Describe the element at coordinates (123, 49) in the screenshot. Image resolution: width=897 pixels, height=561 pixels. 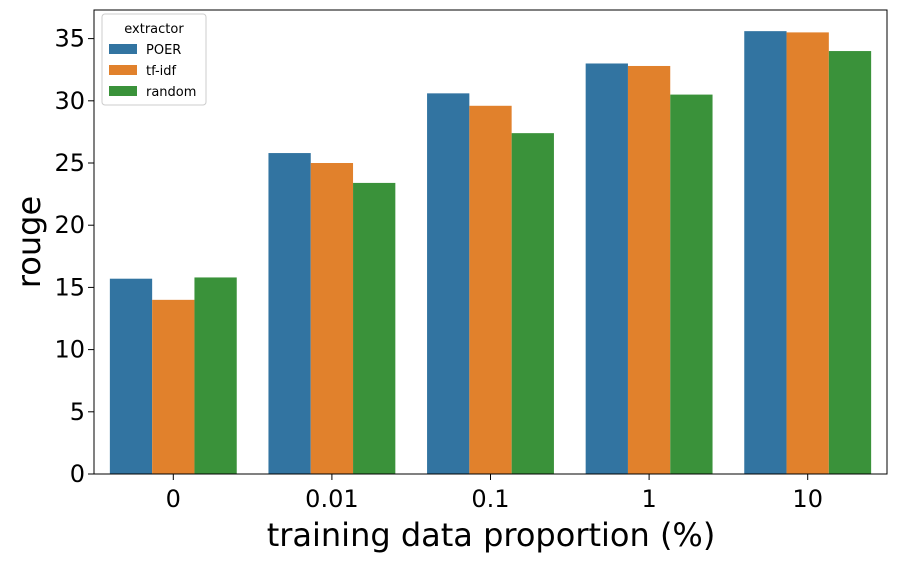
I see `legend-swatch-poer` at that location.